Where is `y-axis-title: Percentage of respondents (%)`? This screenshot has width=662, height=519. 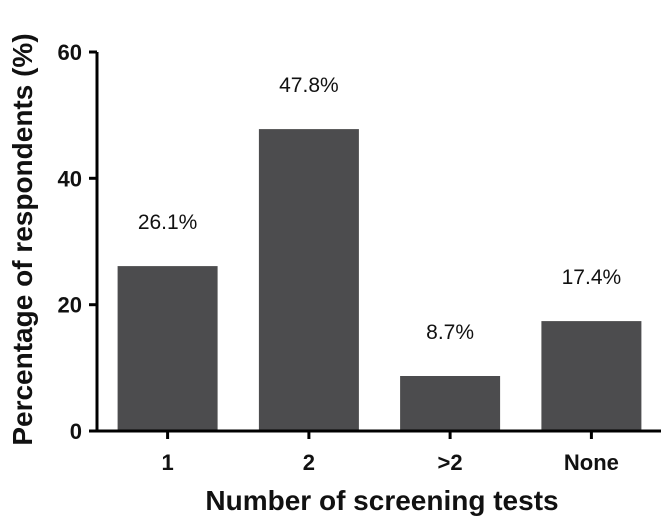 y-axis-title: Percentage of respondents (%) is located at coordinates (22, 239).